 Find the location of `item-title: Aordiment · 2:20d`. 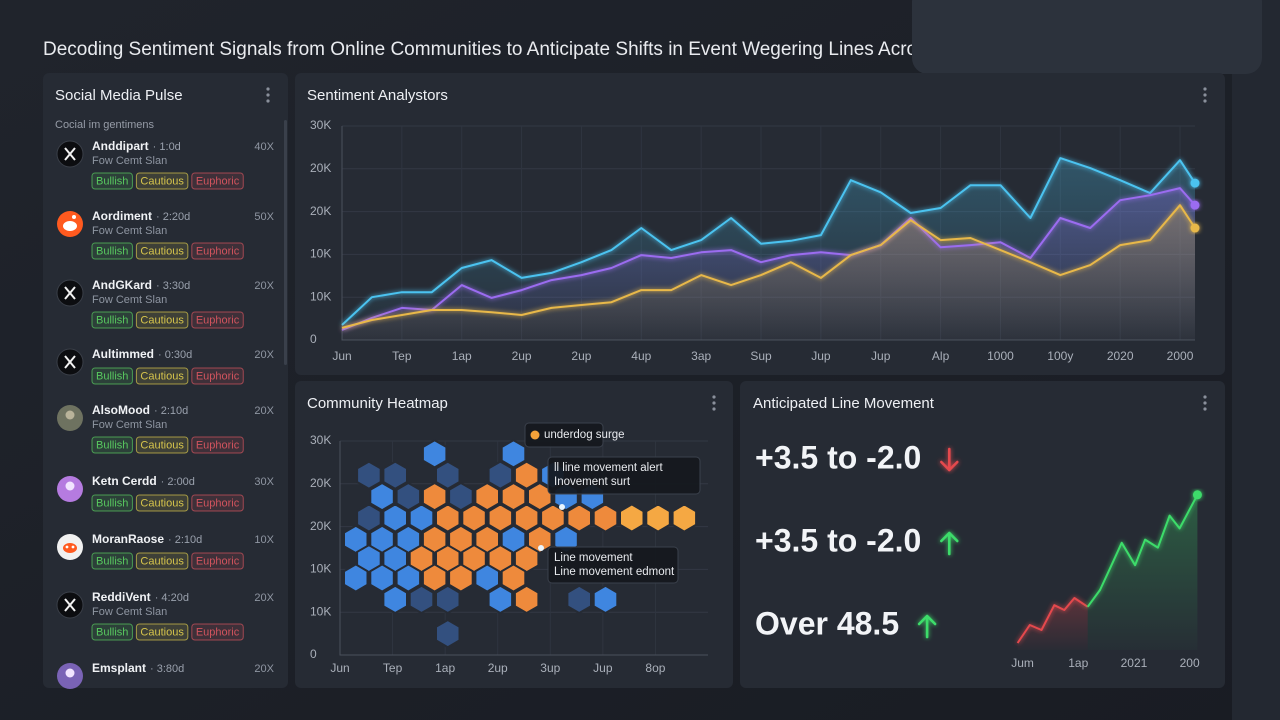

item-title: Aordiment · 2:20d is located at coordinates (141, 216).